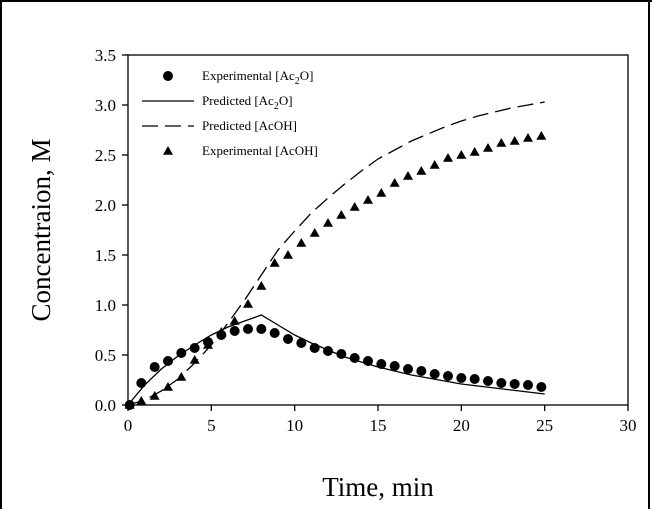 The width and height of the screenshot is (652, 509). Describe the element at coordinates (461, 425) in the screenshot. I see `x-tick-label: 20` at that location.